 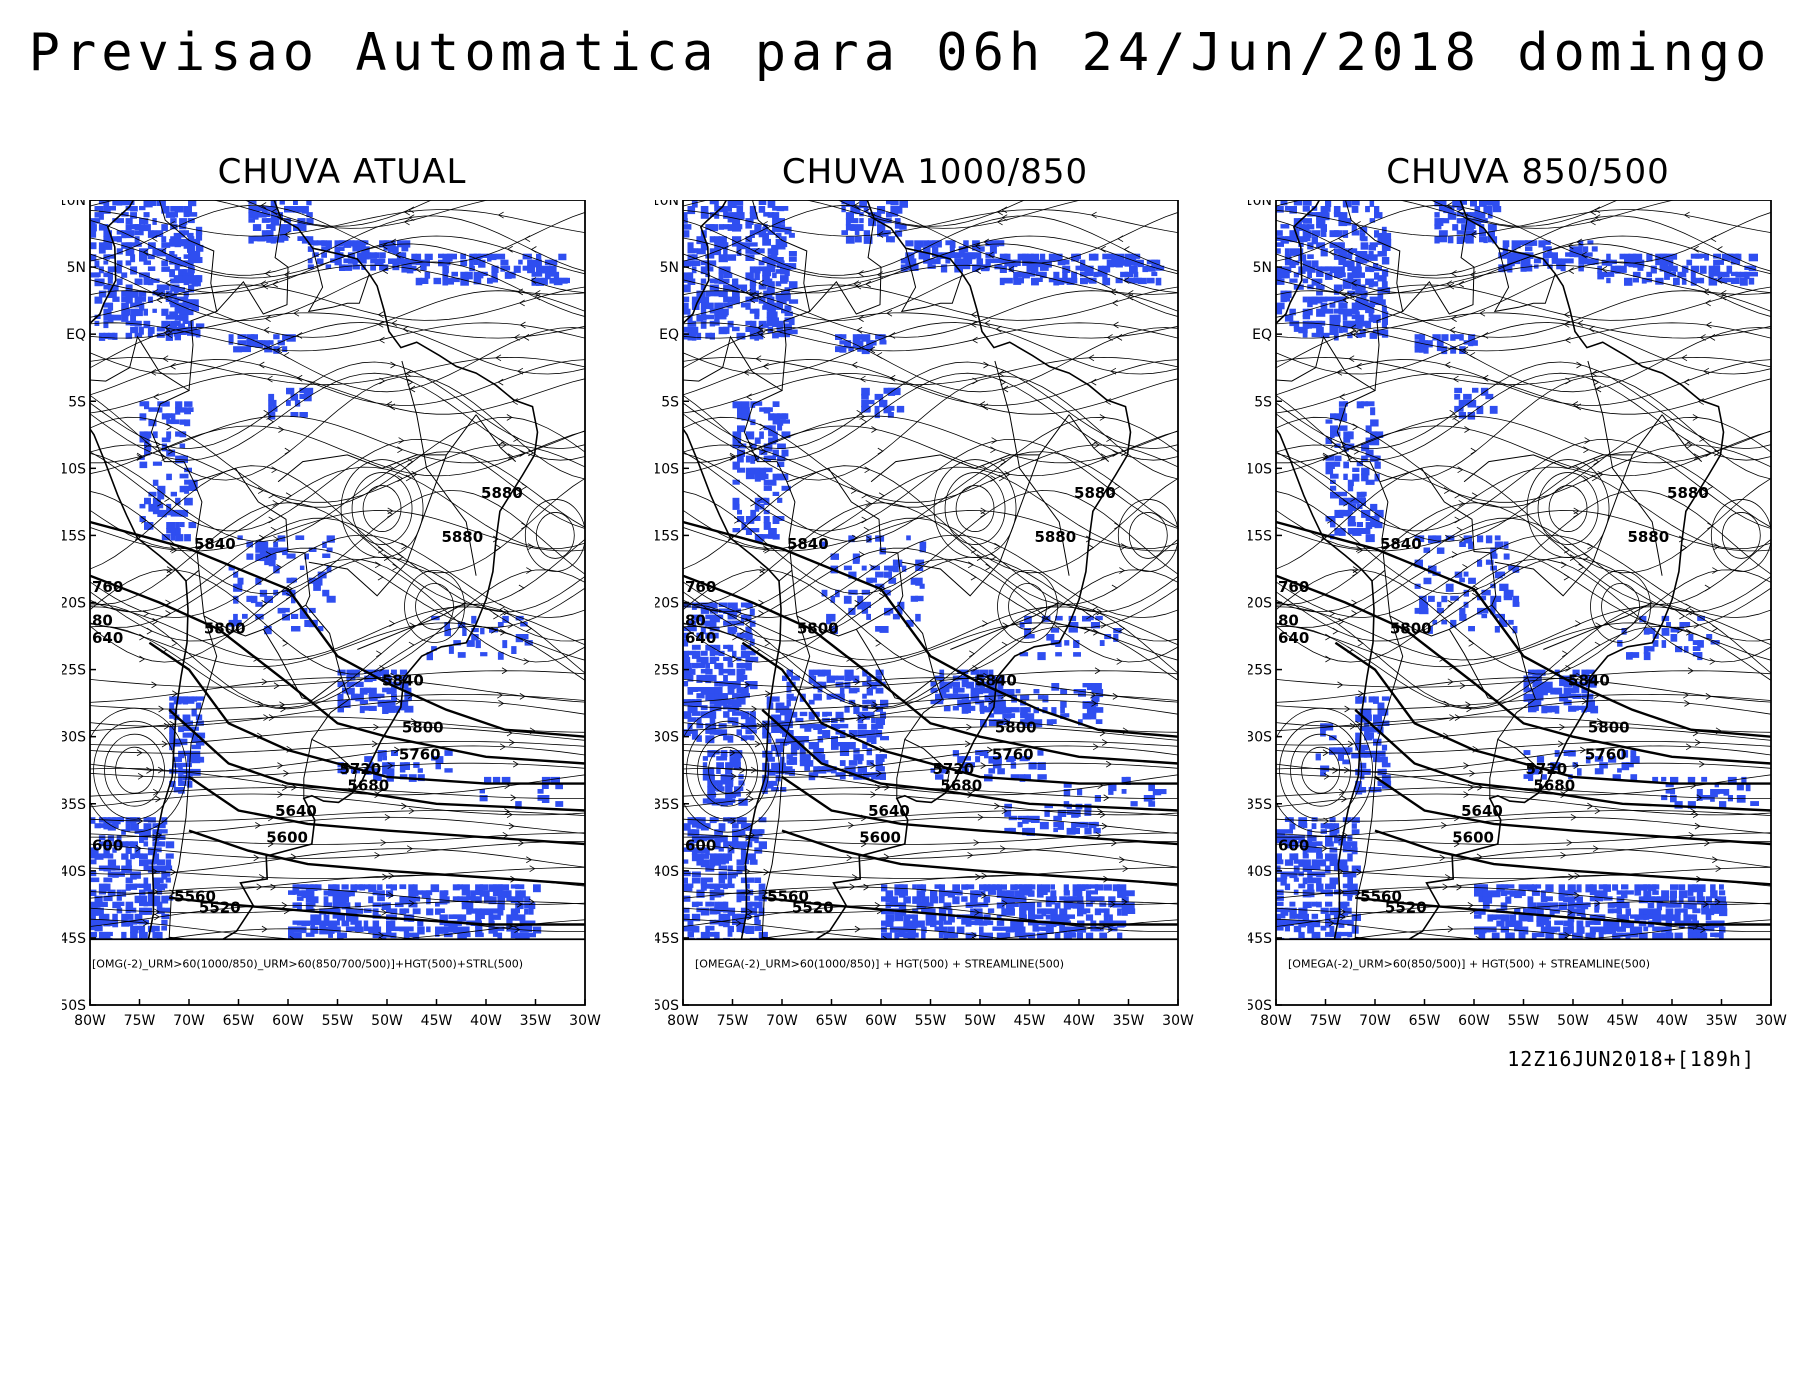 I want to click on streamline, so click(x=337, y=314).